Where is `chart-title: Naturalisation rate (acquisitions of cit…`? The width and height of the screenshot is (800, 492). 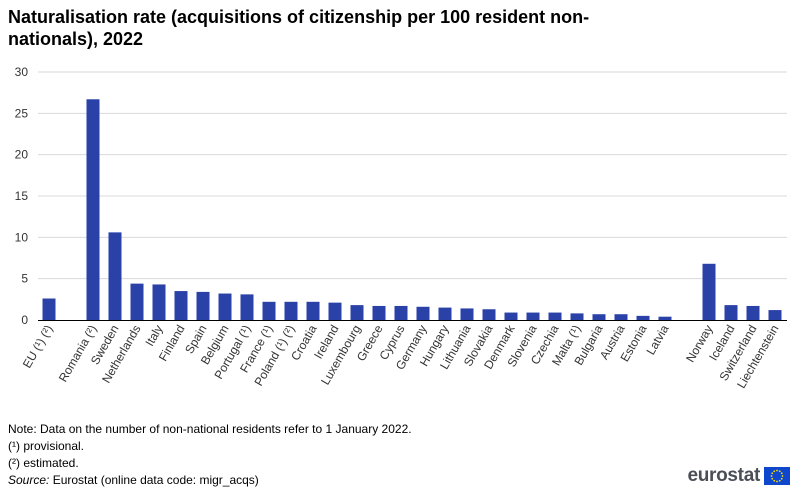
chart-title: Naturalisation rate (acquisitions of cit… is located at coordinates (299, 28).